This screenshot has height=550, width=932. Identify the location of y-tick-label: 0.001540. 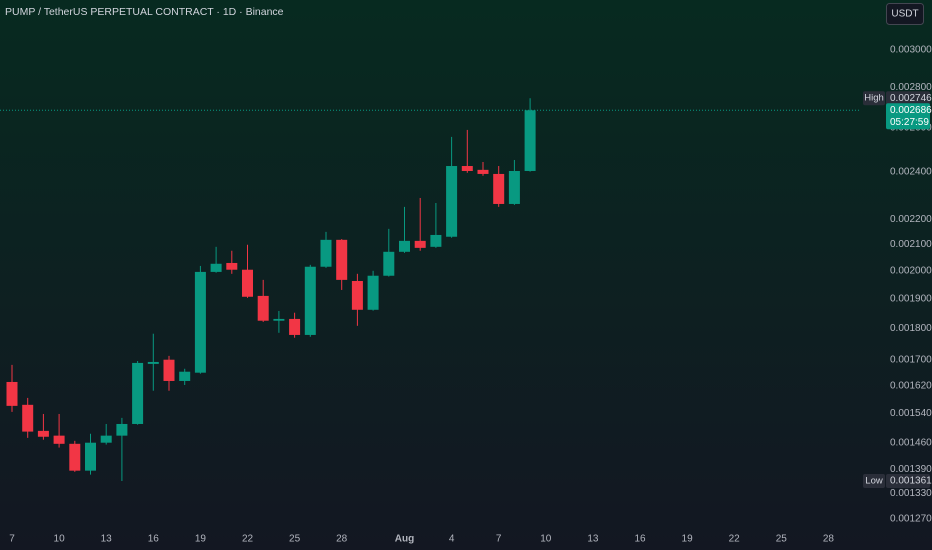
(911, 413).